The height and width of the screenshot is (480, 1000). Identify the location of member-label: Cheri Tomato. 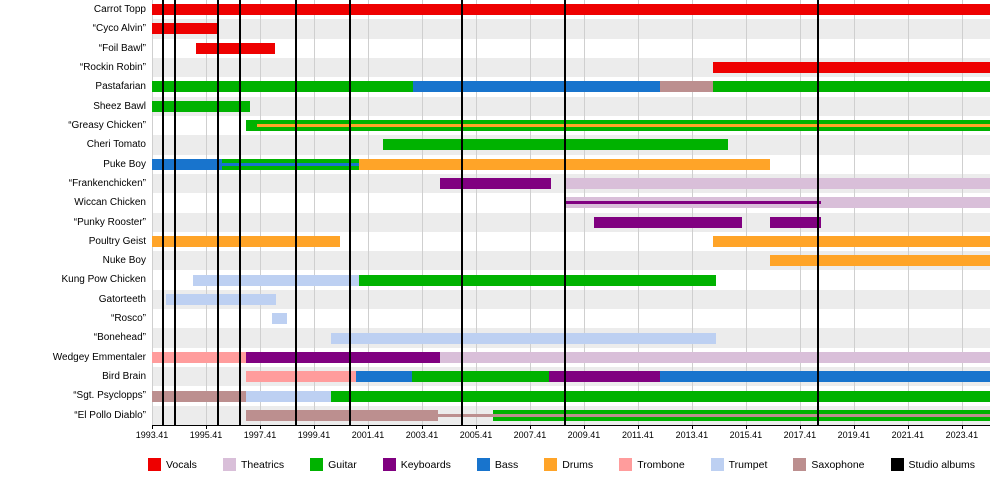
(116, 145).